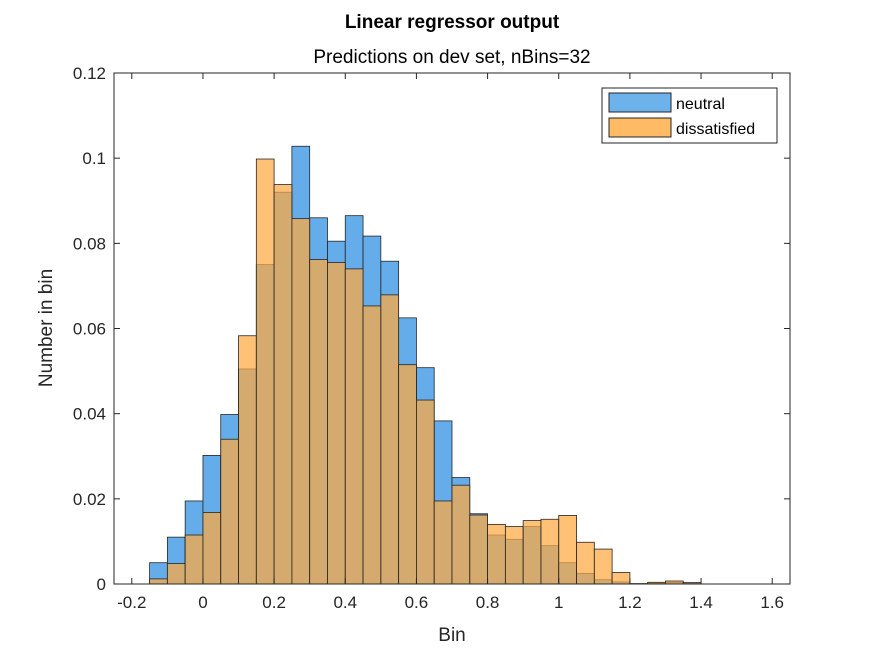 This screenshot has width=875, height=656. What do you see at coordinates (274, 602) in the screenshot?
I see `x-tick-label: 0.2` at bounding box center [274, 602].